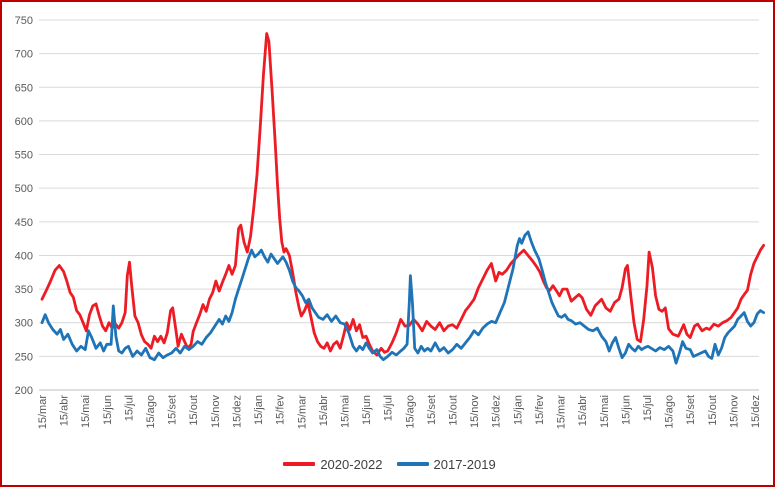  I want to click on y-axis-tick-label: 600, so click(24, 122).